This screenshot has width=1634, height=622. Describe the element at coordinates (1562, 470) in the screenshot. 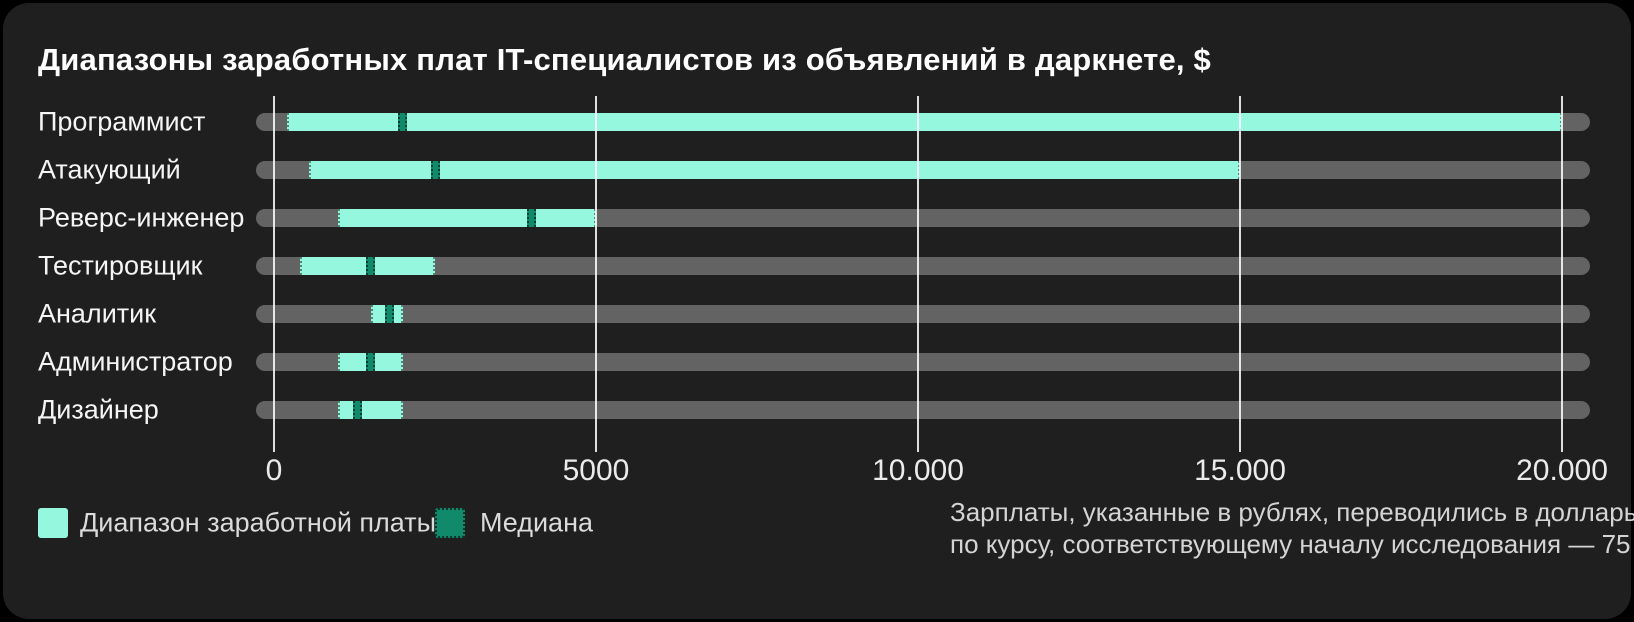

I see `x-tick-label: 20.000` at that location.